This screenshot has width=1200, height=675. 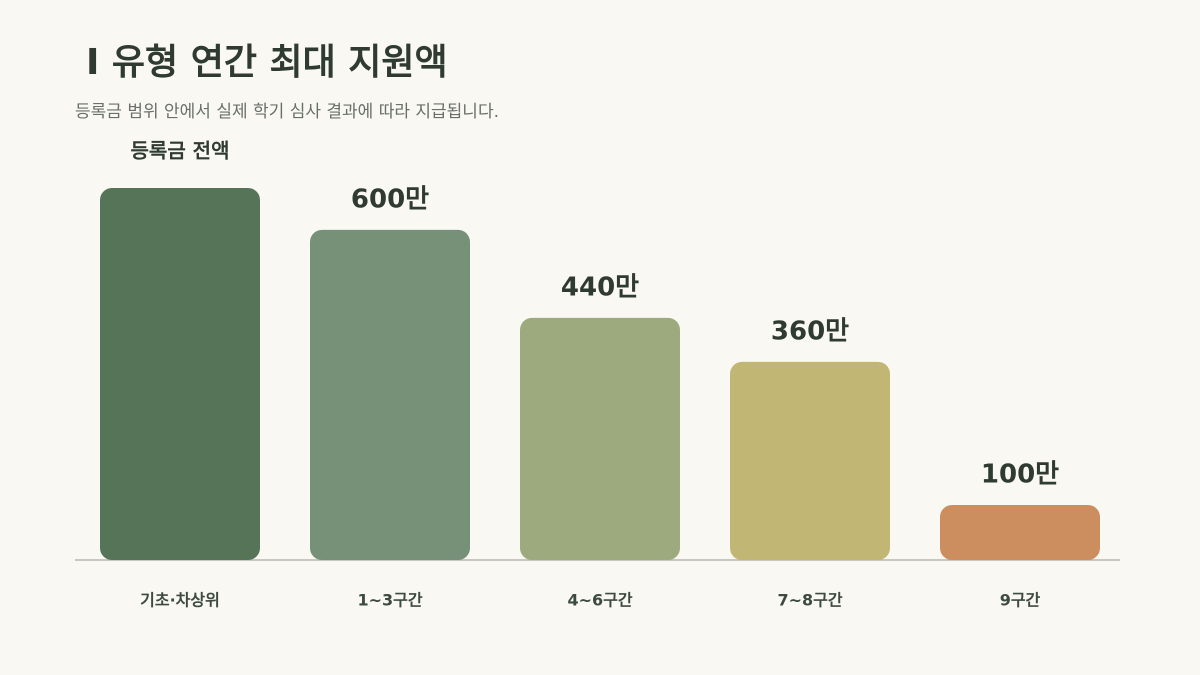 I want to click on value-label: 360만, so click(x=810, y=331).